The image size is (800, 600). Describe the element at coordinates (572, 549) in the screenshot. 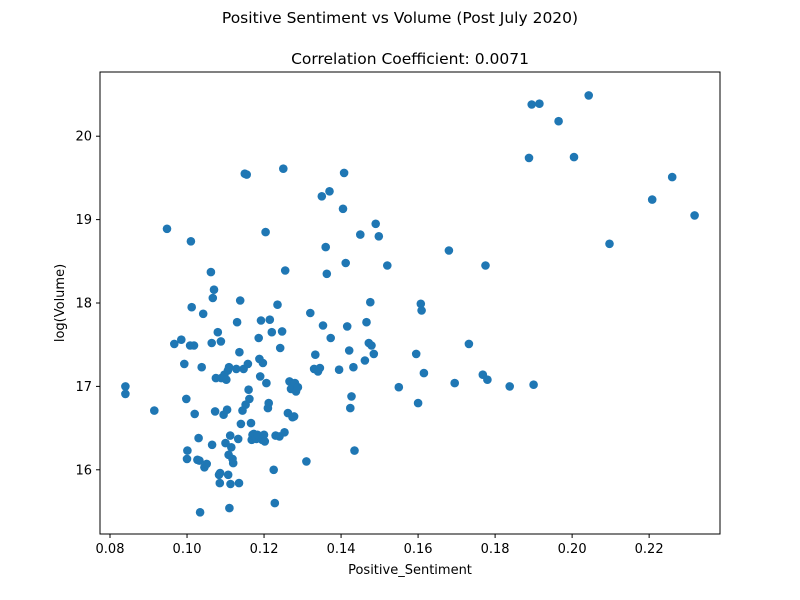

I see `x-tick-label: 0.20` at that location.